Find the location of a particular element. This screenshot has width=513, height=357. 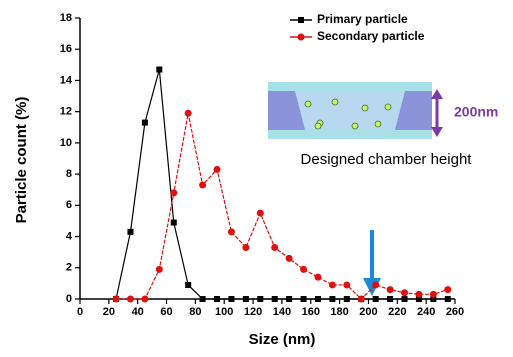

chamber-bottom is located at coordinates (350, 134).